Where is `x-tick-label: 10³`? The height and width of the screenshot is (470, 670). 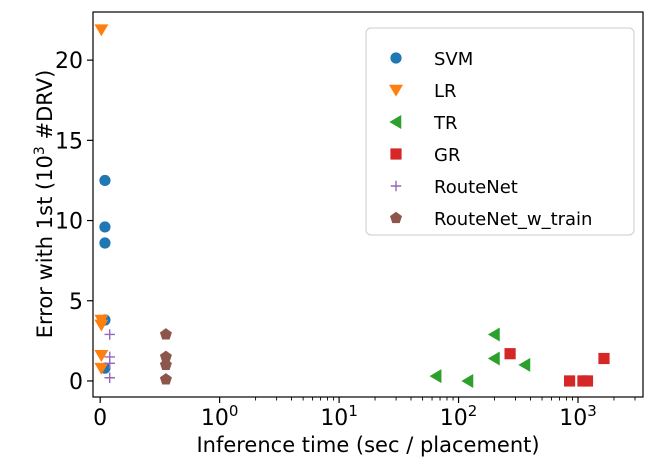
x-tick-label: 10³ is located at coordinates (578, 416).